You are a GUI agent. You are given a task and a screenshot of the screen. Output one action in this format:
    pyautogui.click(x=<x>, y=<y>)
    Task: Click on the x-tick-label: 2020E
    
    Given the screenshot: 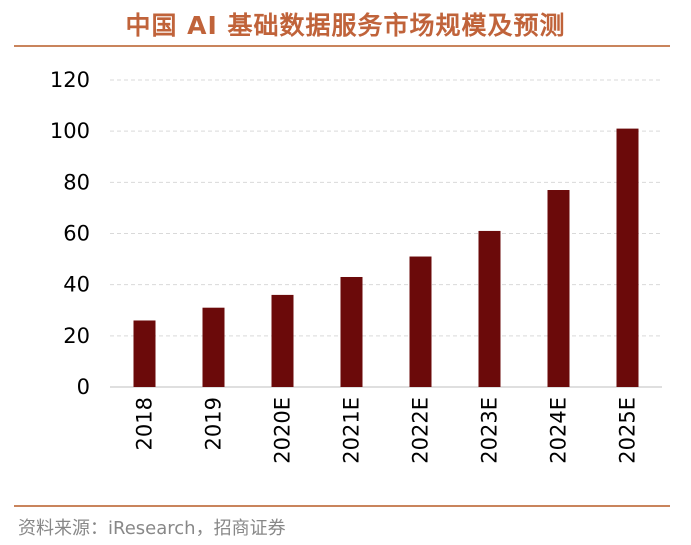 What is the action you would take?
    pyautogui.click(x=283, y=430)
    